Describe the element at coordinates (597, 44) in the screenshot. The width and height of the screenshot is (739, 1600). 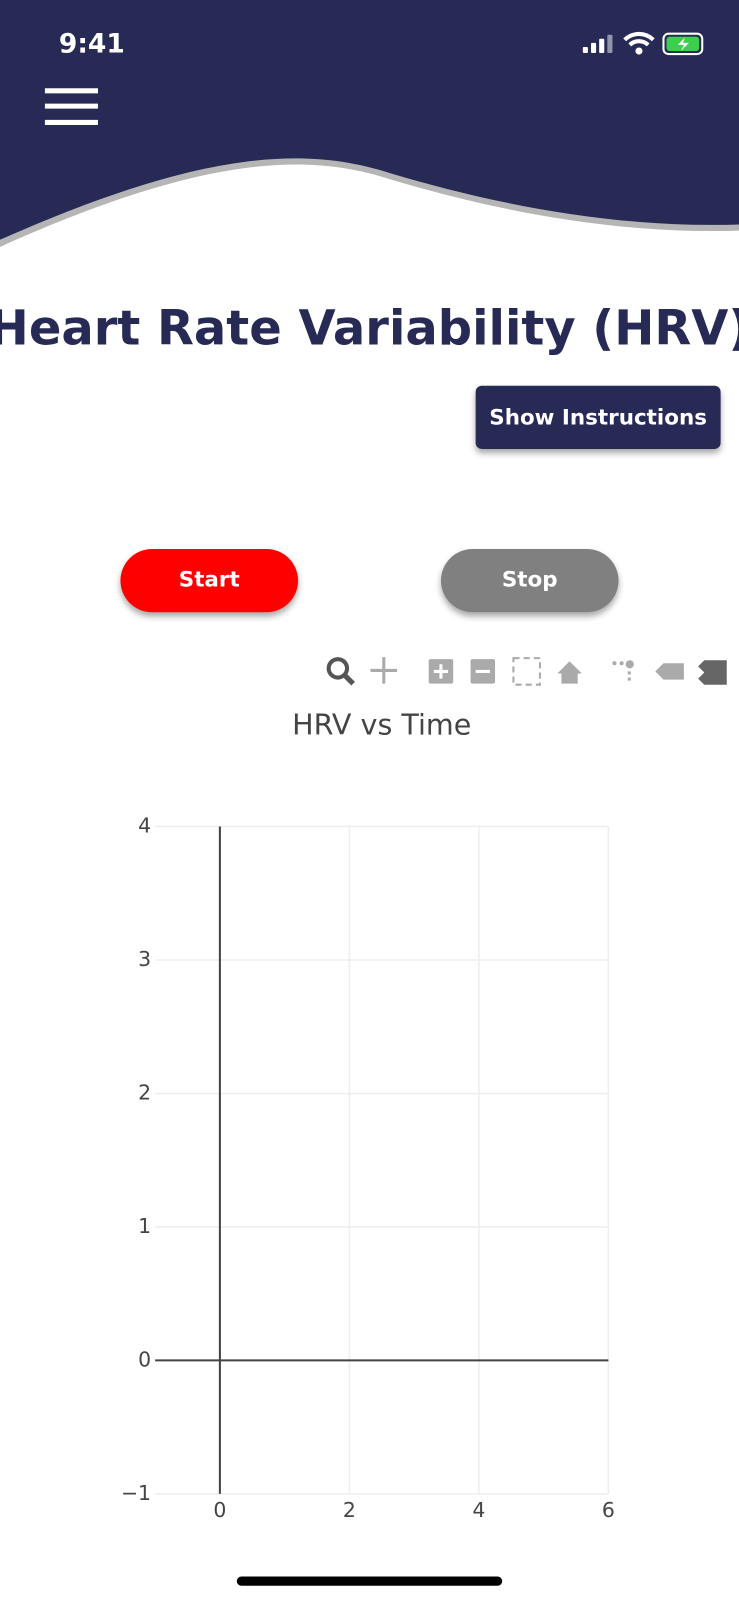
I see `signal-icon` at that location.